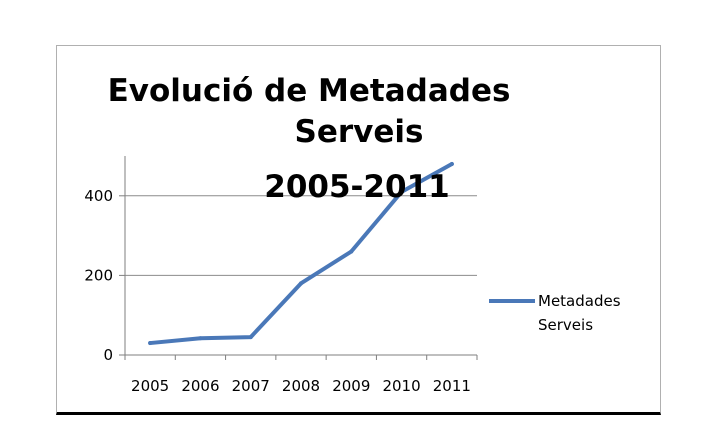 The image size is (719, 444). I want to click on y-tick-label: 400, so click(98, 196).